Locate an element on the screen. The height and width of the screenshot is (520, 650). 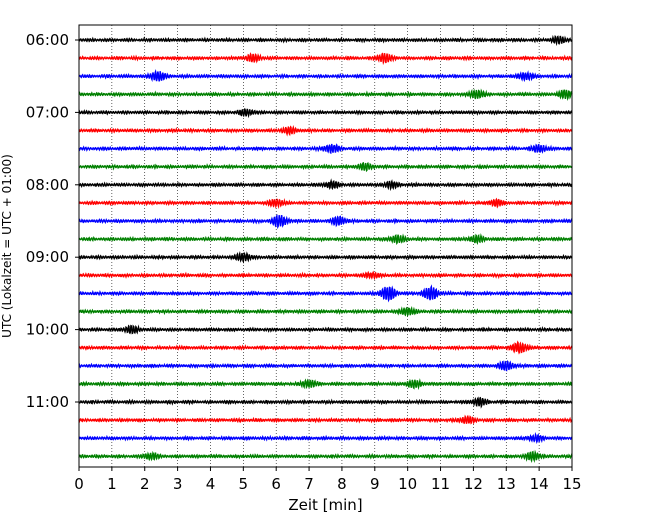
x-tick-label: 3 is located at coordinates (178, 484).